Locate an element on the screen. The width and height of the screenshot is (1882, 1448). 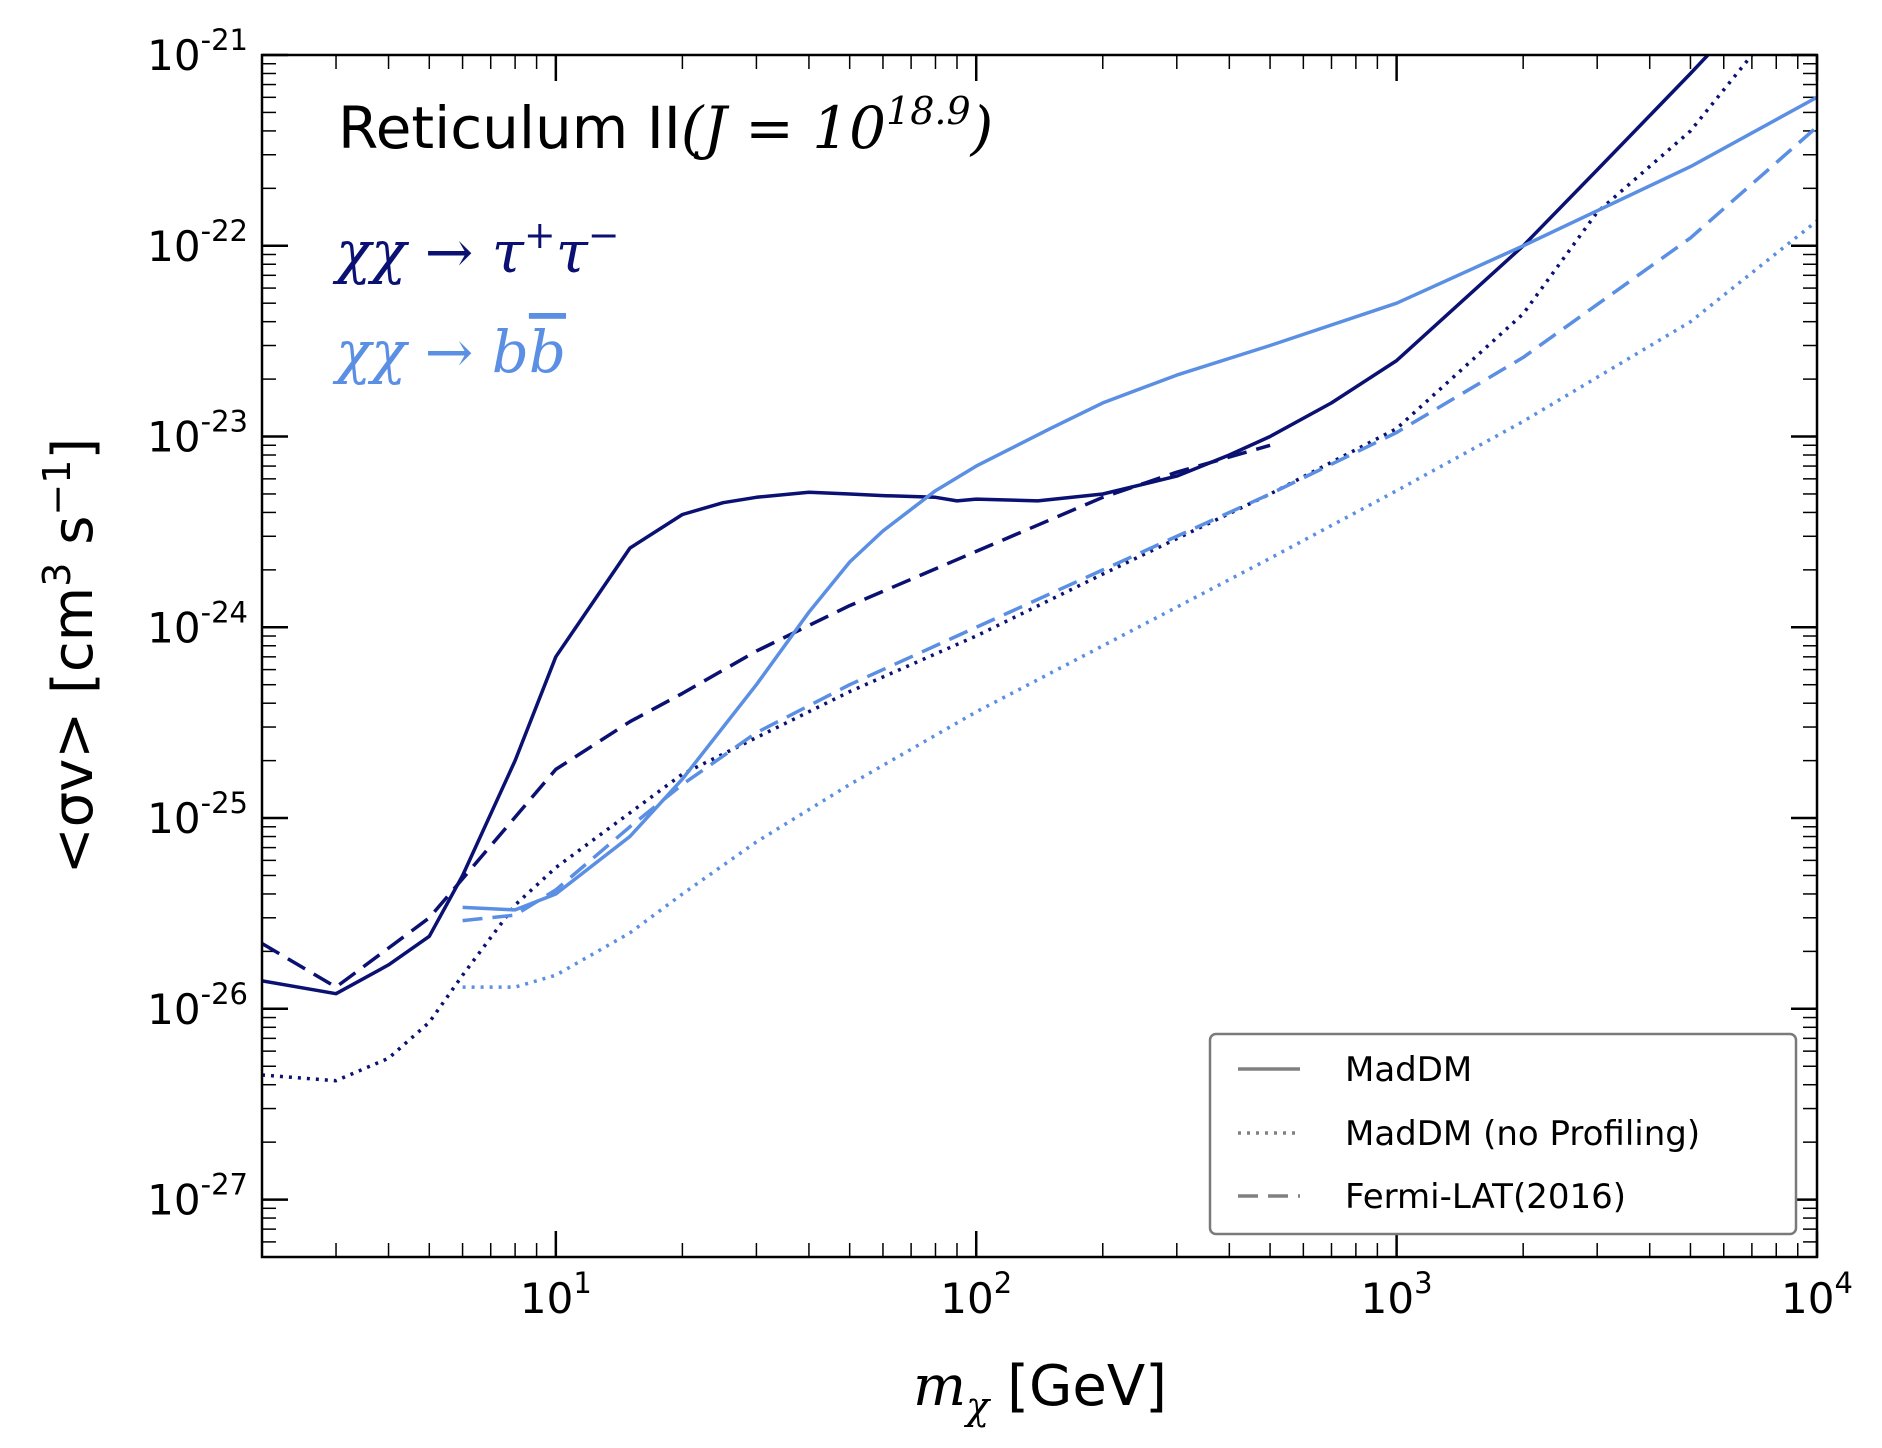
legend-box is located at coordinates (1503, 1134).